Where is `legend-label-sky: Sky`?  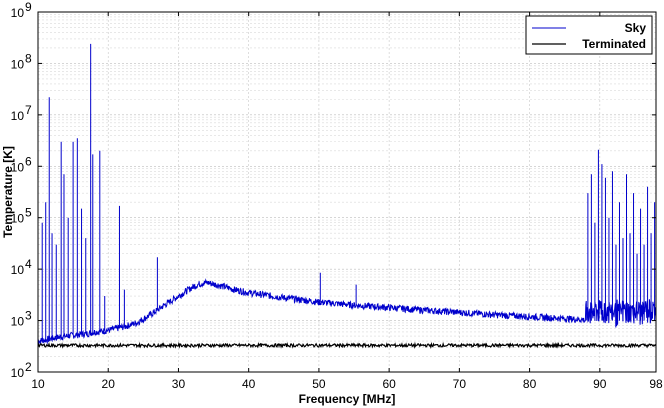
legend-label-sky: Sky is located at coordinates (636, 28).